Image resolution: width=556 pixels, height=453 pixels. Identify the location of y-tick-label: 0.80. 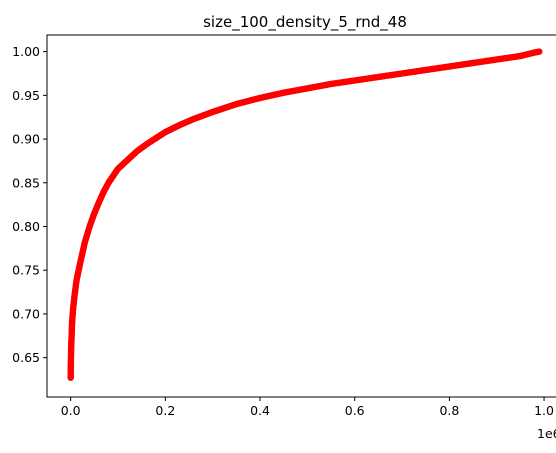
(26, 226).